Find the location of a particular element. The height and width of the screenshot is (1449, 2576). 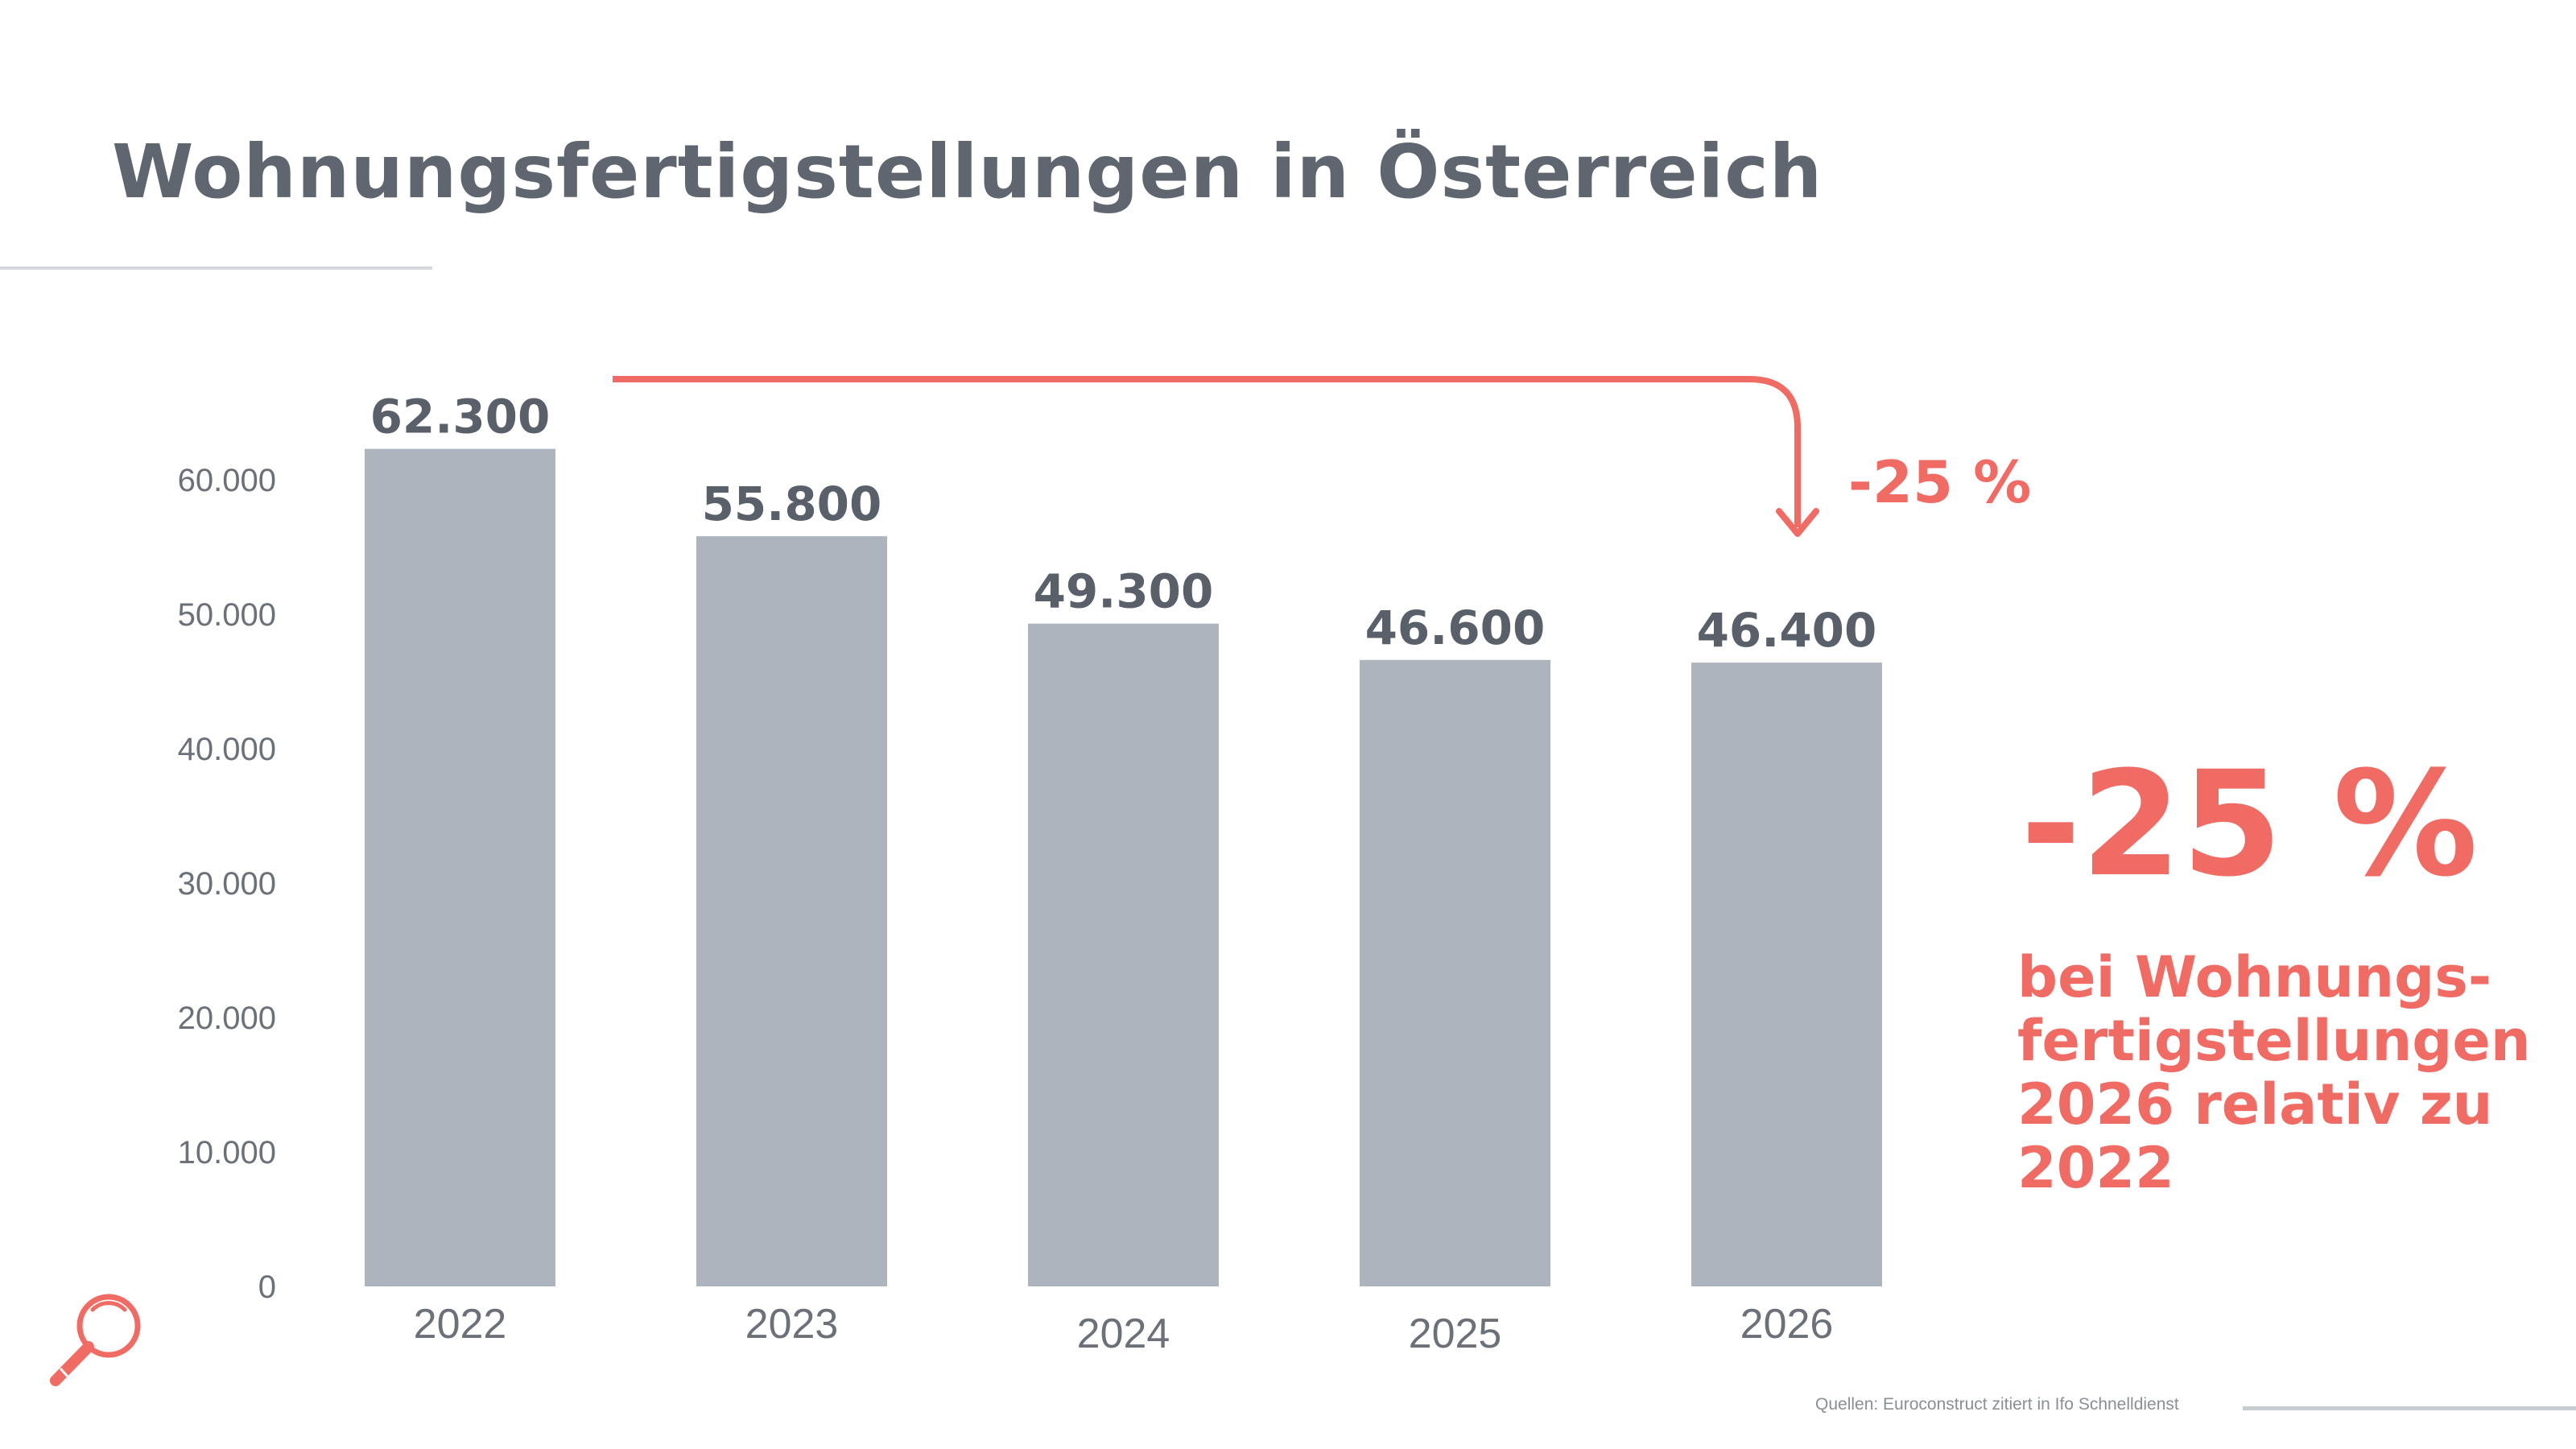

data-label: 49.300 is located at coordinates (1124, 591).